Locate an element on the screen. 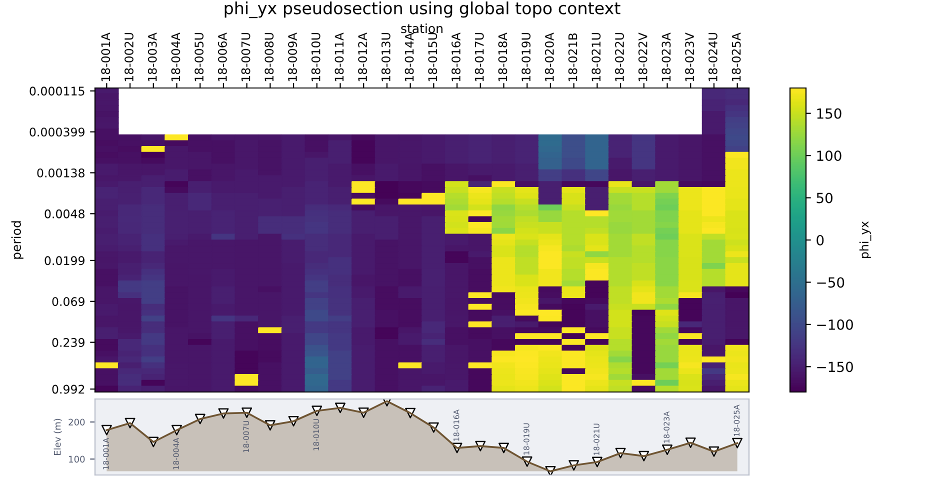 This screenshot has width=950, height=480. x-tick-label: 18-006A is located at coordinates (222, 57).